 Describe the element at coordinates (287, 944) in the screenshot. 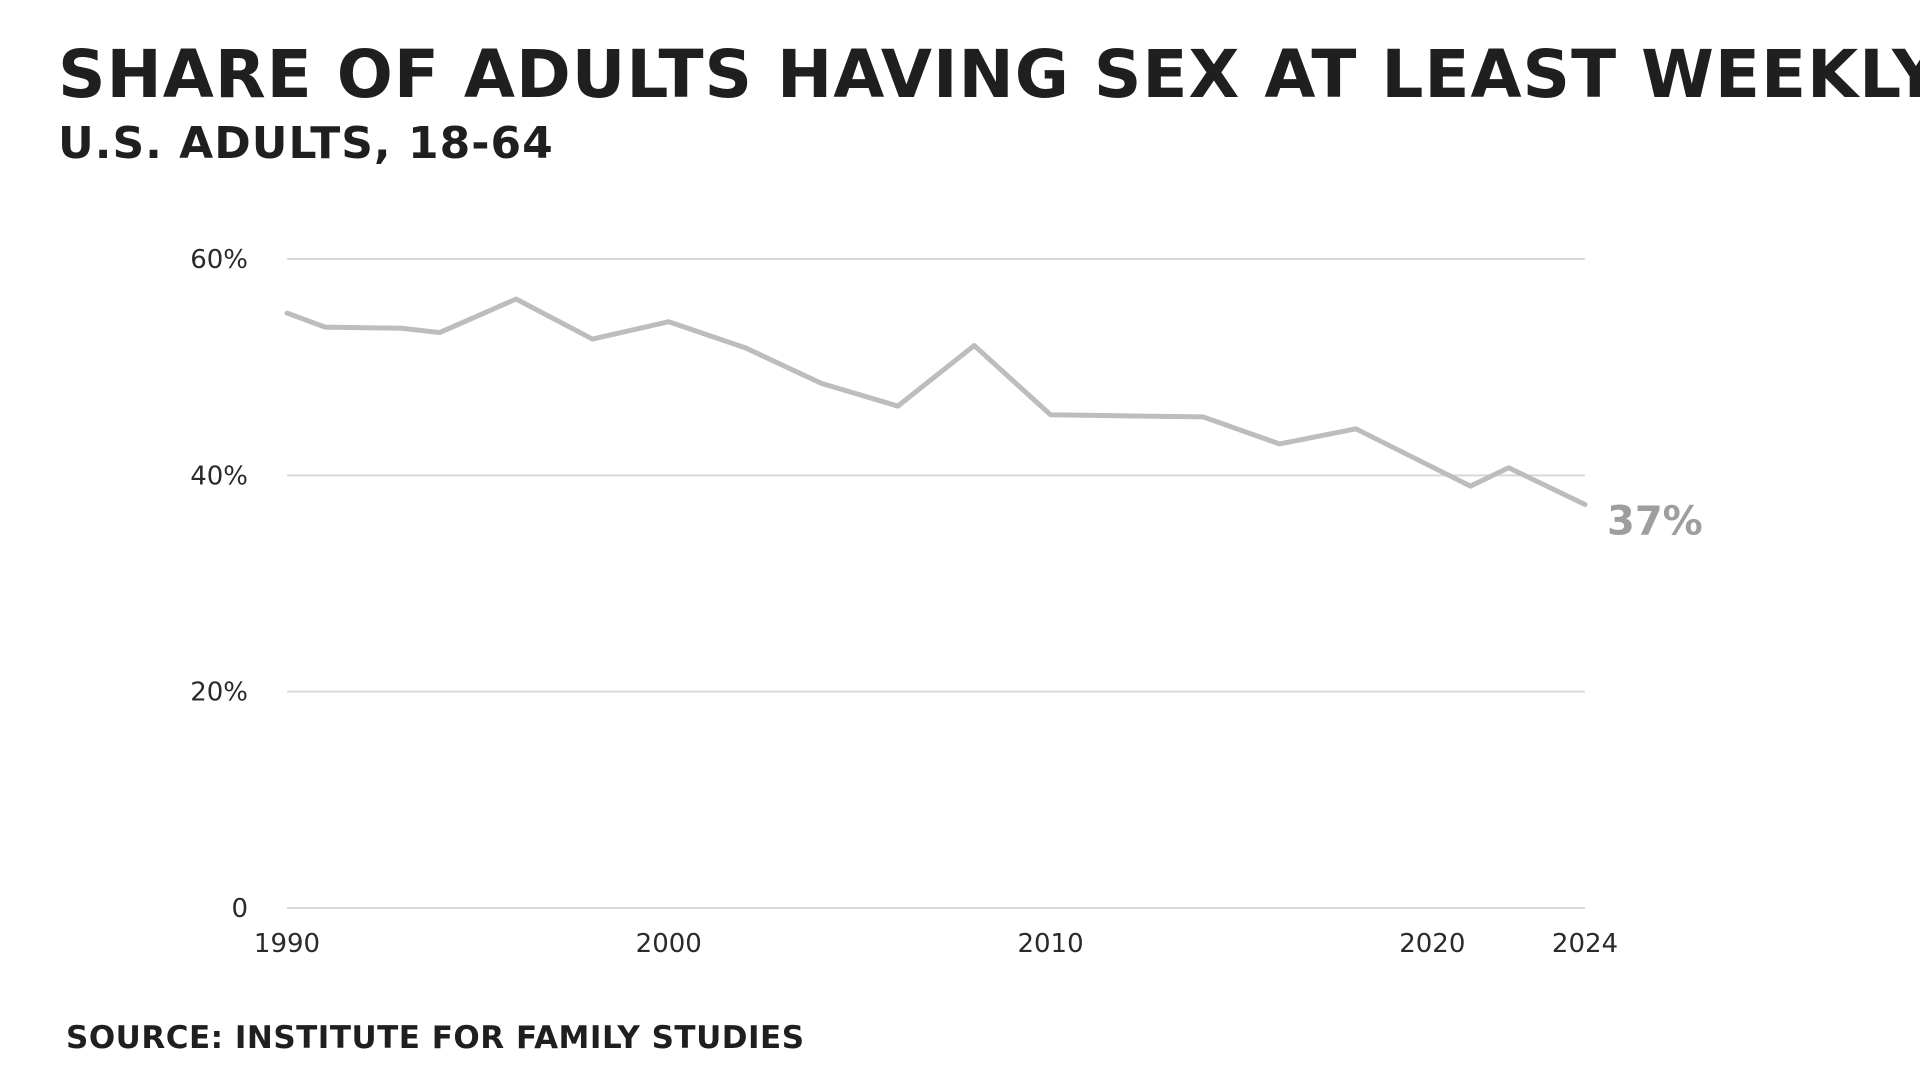

I see `x-tick-label: 1990` at that location.